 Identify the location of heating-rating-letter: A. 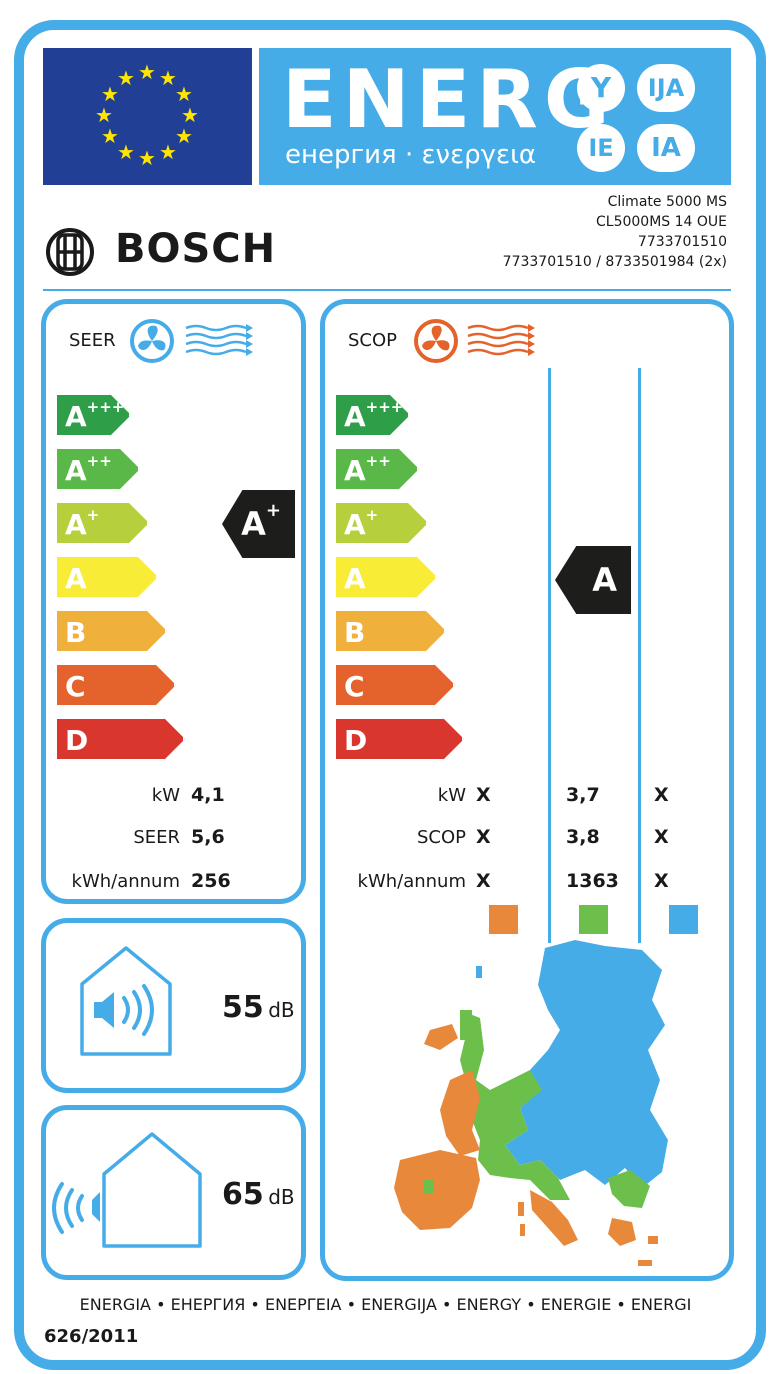
(604, 580).